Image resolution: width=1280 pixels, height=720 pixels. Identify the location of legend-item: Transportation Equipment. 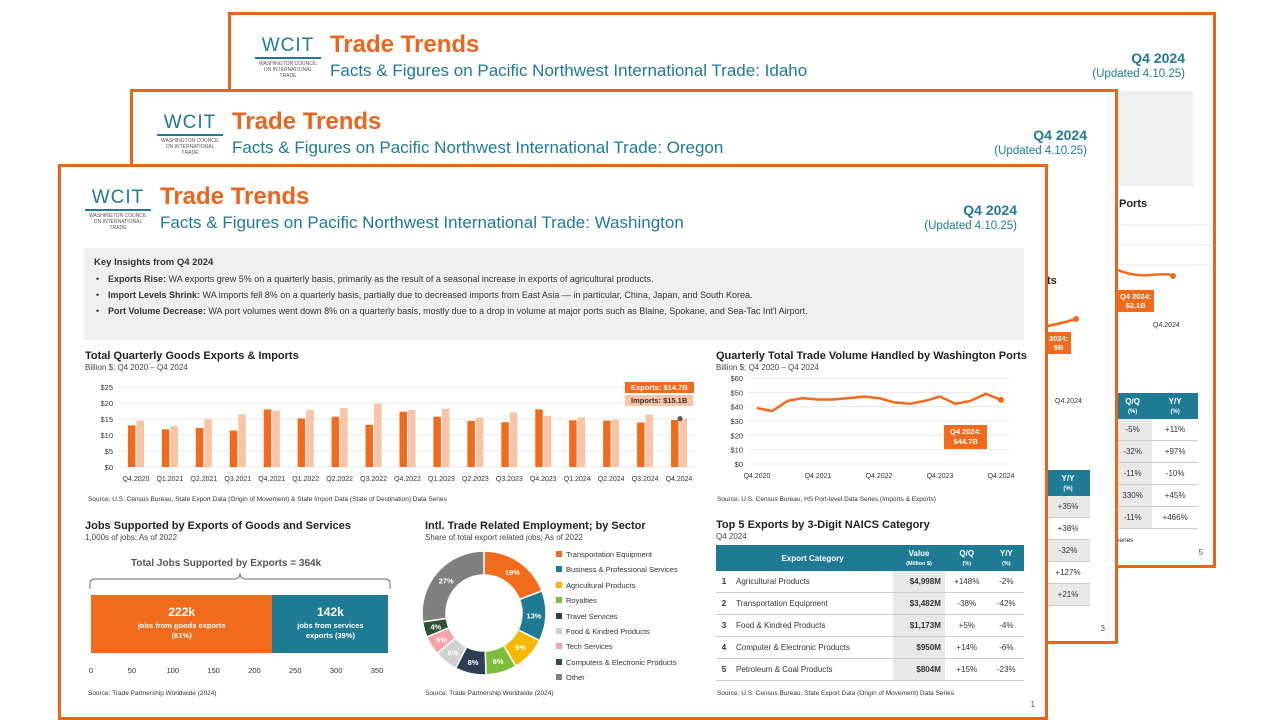
(617, 554).